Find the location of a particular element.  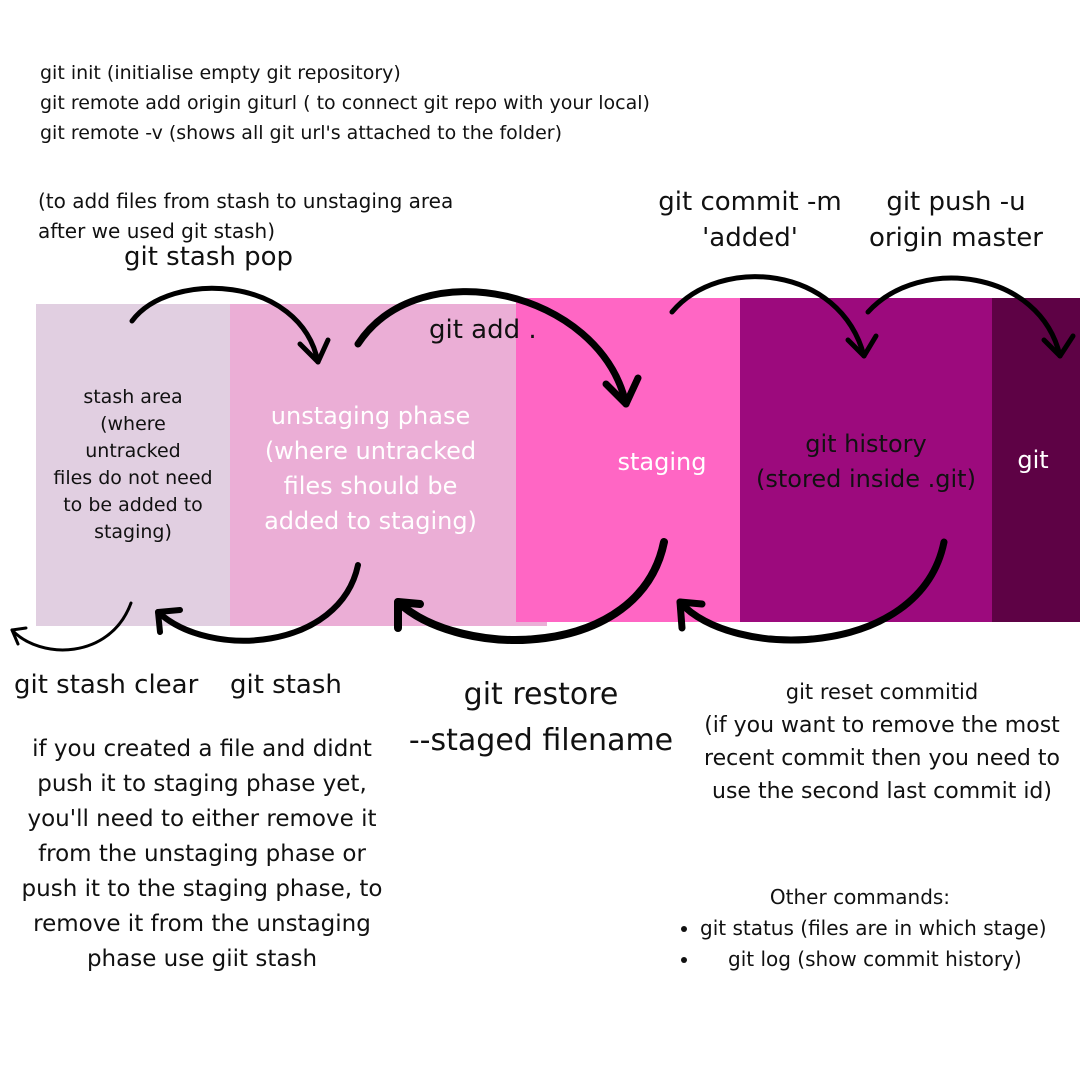

stash-clear-arrow-head is located at coordinates (19, 636).